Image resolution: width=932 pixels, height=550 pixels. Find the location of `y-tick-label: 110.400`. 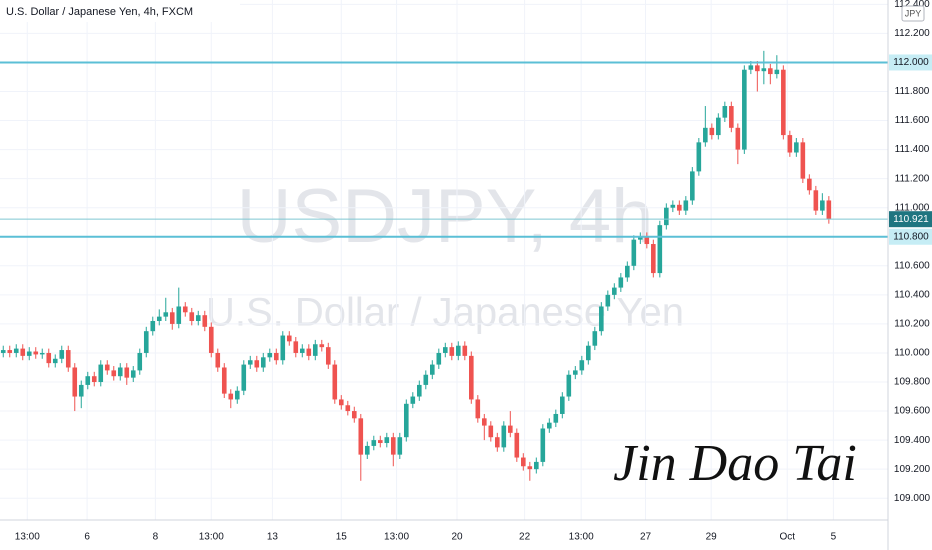

y-tick-label: 110.400 is located at coordinates (912, 295).